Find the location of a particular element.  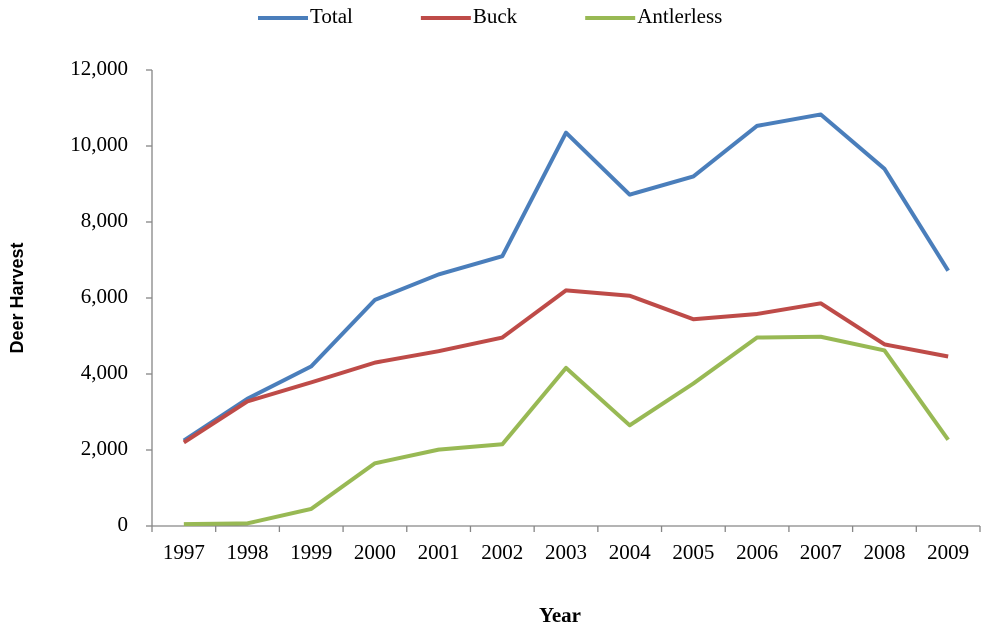

x-tick-label: 2001 is located at coordinates (439, 552).